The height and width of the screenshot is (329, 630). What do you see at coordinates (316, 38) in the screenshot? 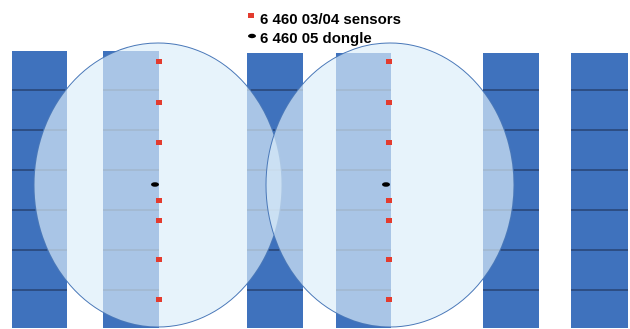
I see `legend-dongle-label: 6 460 05 dongle` at bounding box center [316, 38].